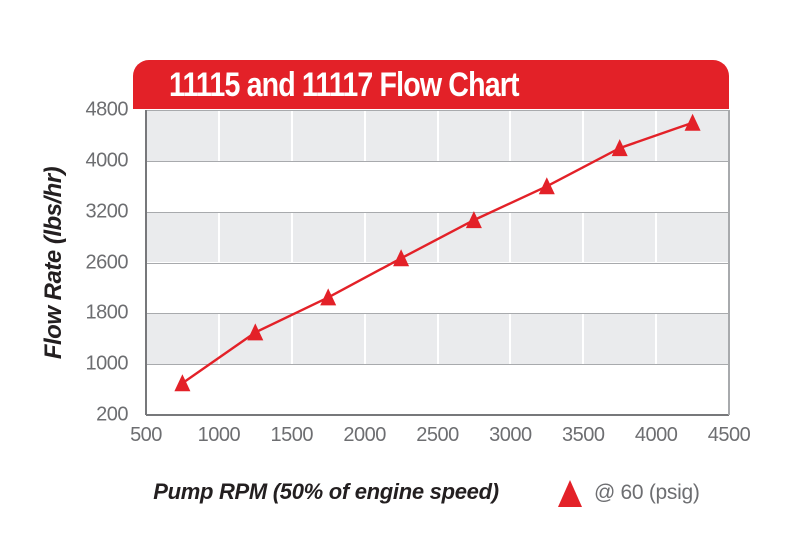 Image resolution: width=800 pixels, height=554 pixels. I want to click on x-axis-line, so click(437, 415).